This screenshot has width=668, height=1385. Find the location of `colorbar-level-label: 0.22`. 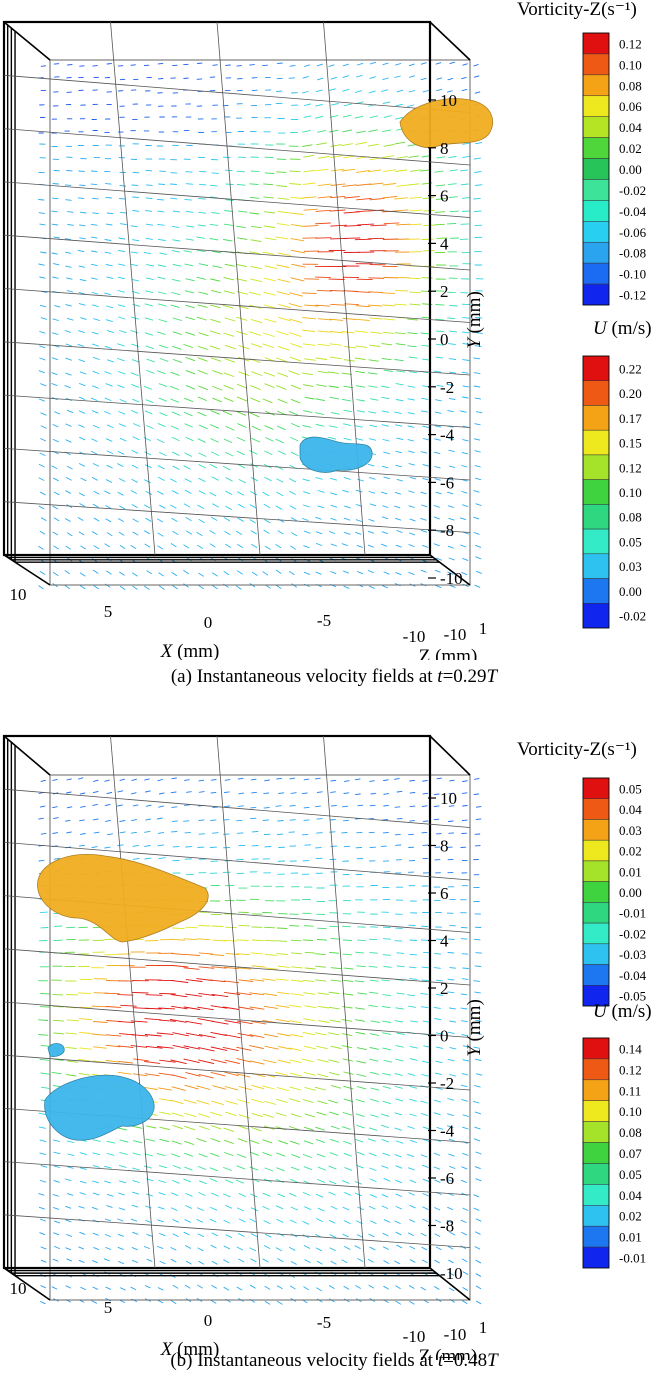

colorbar-level-label: 0.22 is located at coordinates (630, 368).